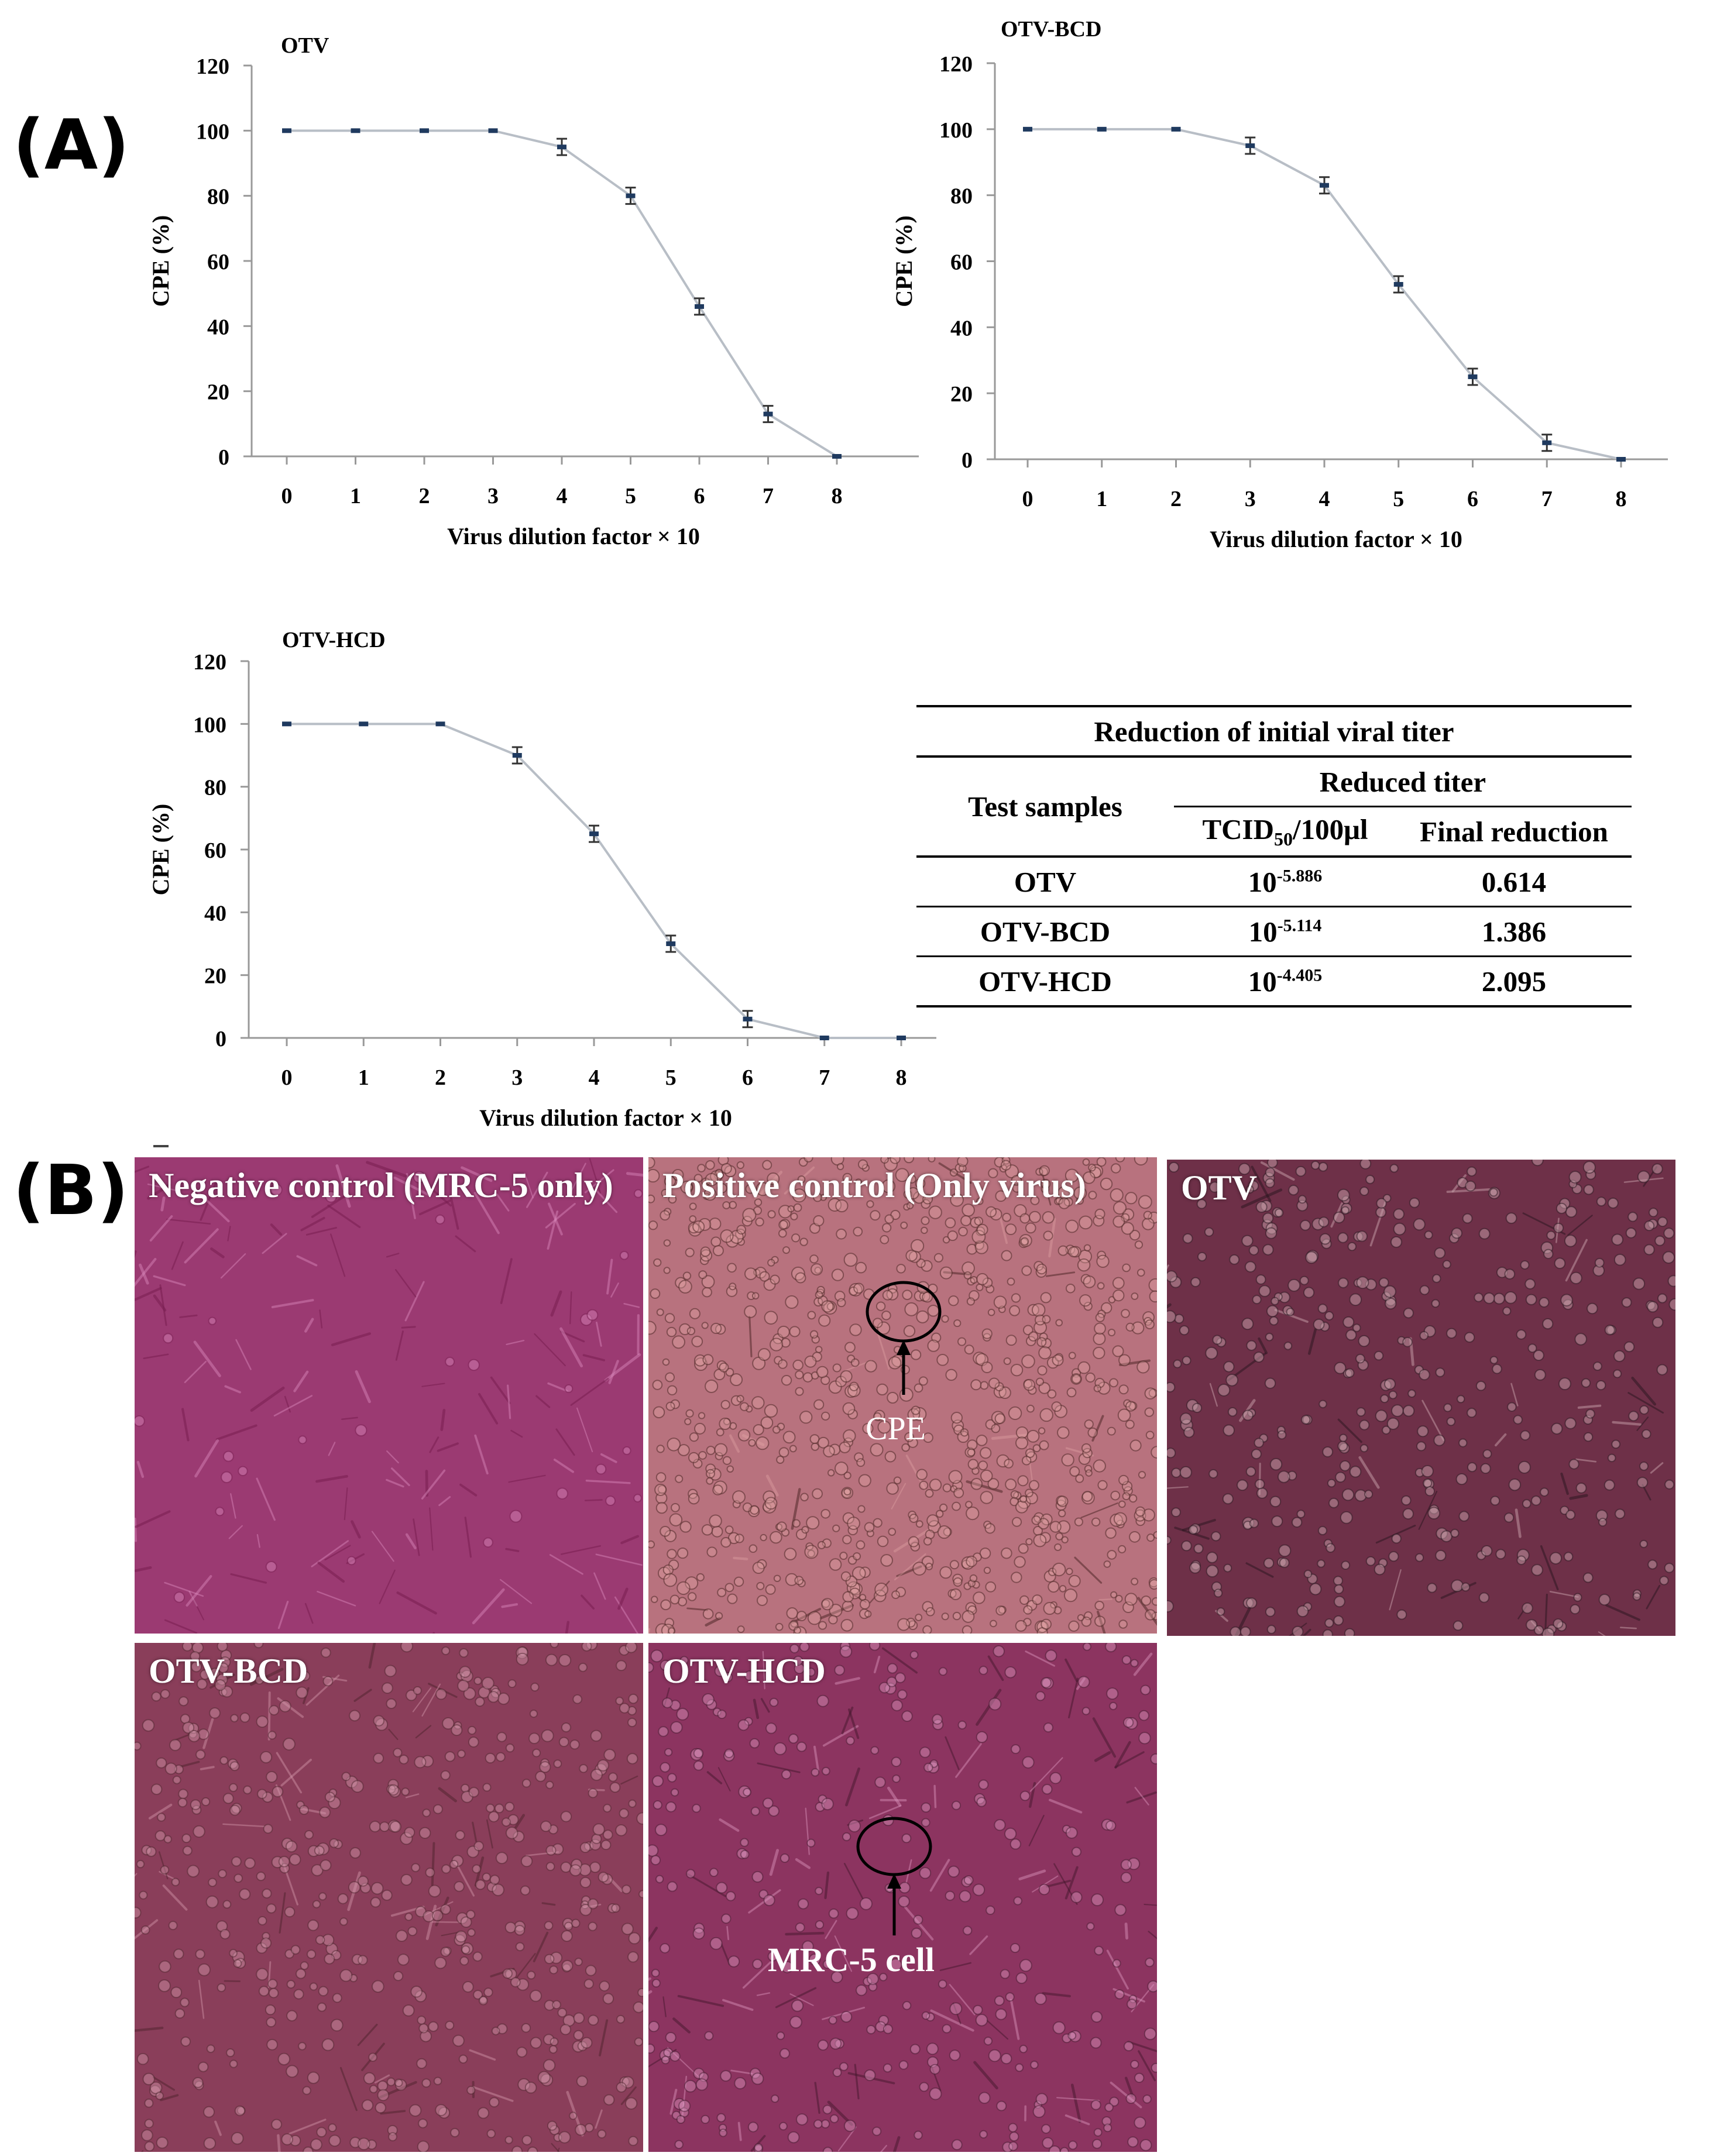 The image size is (1710, 2156). Describe the element at coordinates (440, 1077) in the screenshot. I see `x-tick-label: 2` at that location.